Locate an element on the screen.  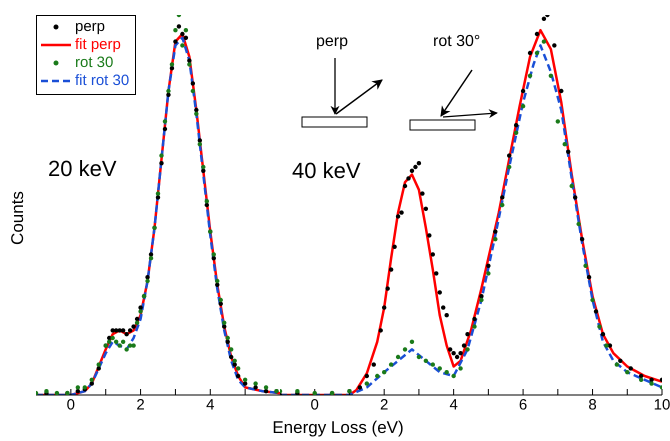
legend-label: fit rot 30 is located at coordinates (102, 81).